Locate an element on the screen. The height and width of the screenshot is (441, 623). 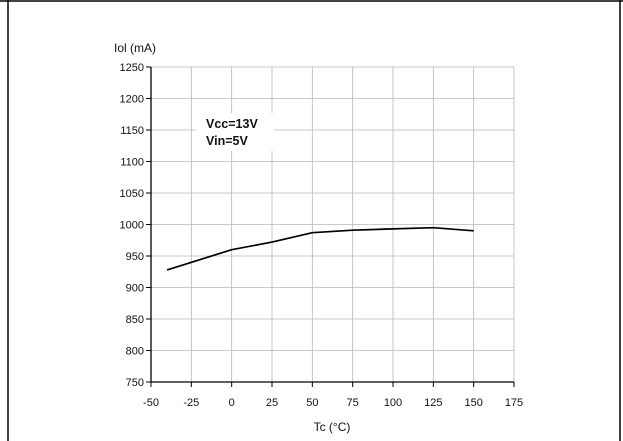
x-tick-label: 100 is located at coordinates (393, 403).